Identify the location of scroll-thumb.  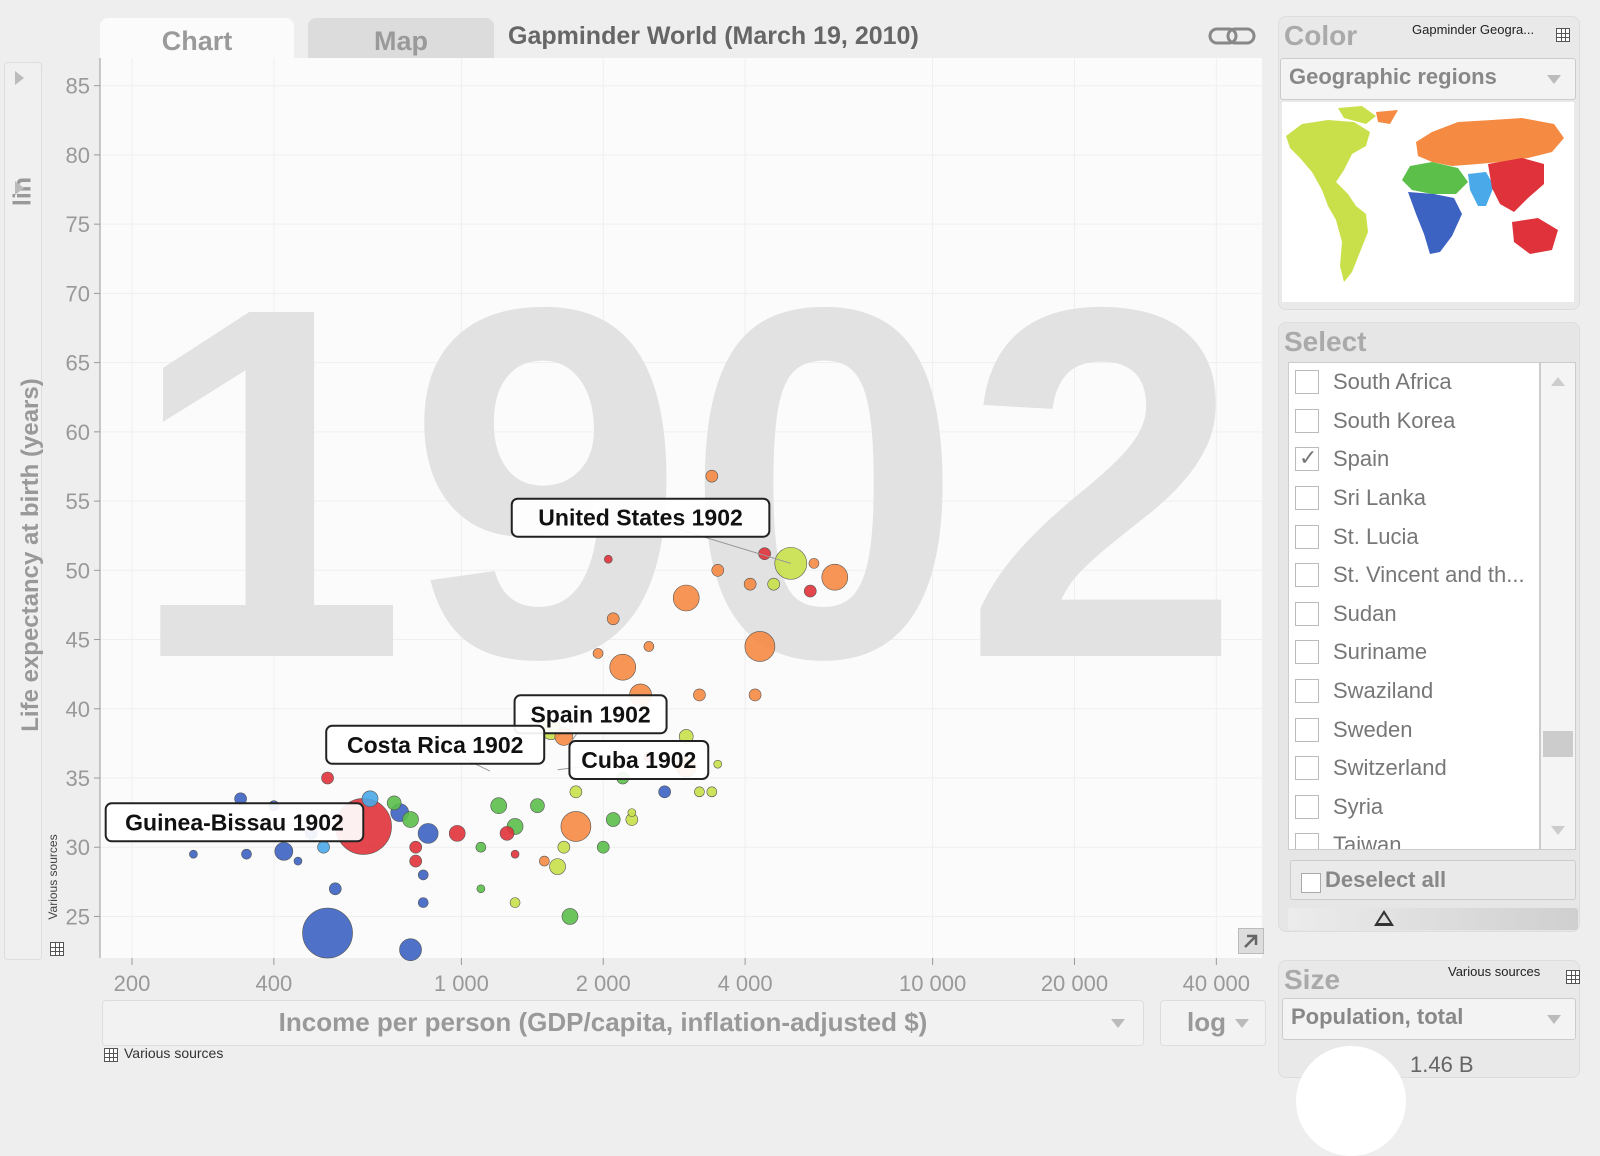
(1558, 744).